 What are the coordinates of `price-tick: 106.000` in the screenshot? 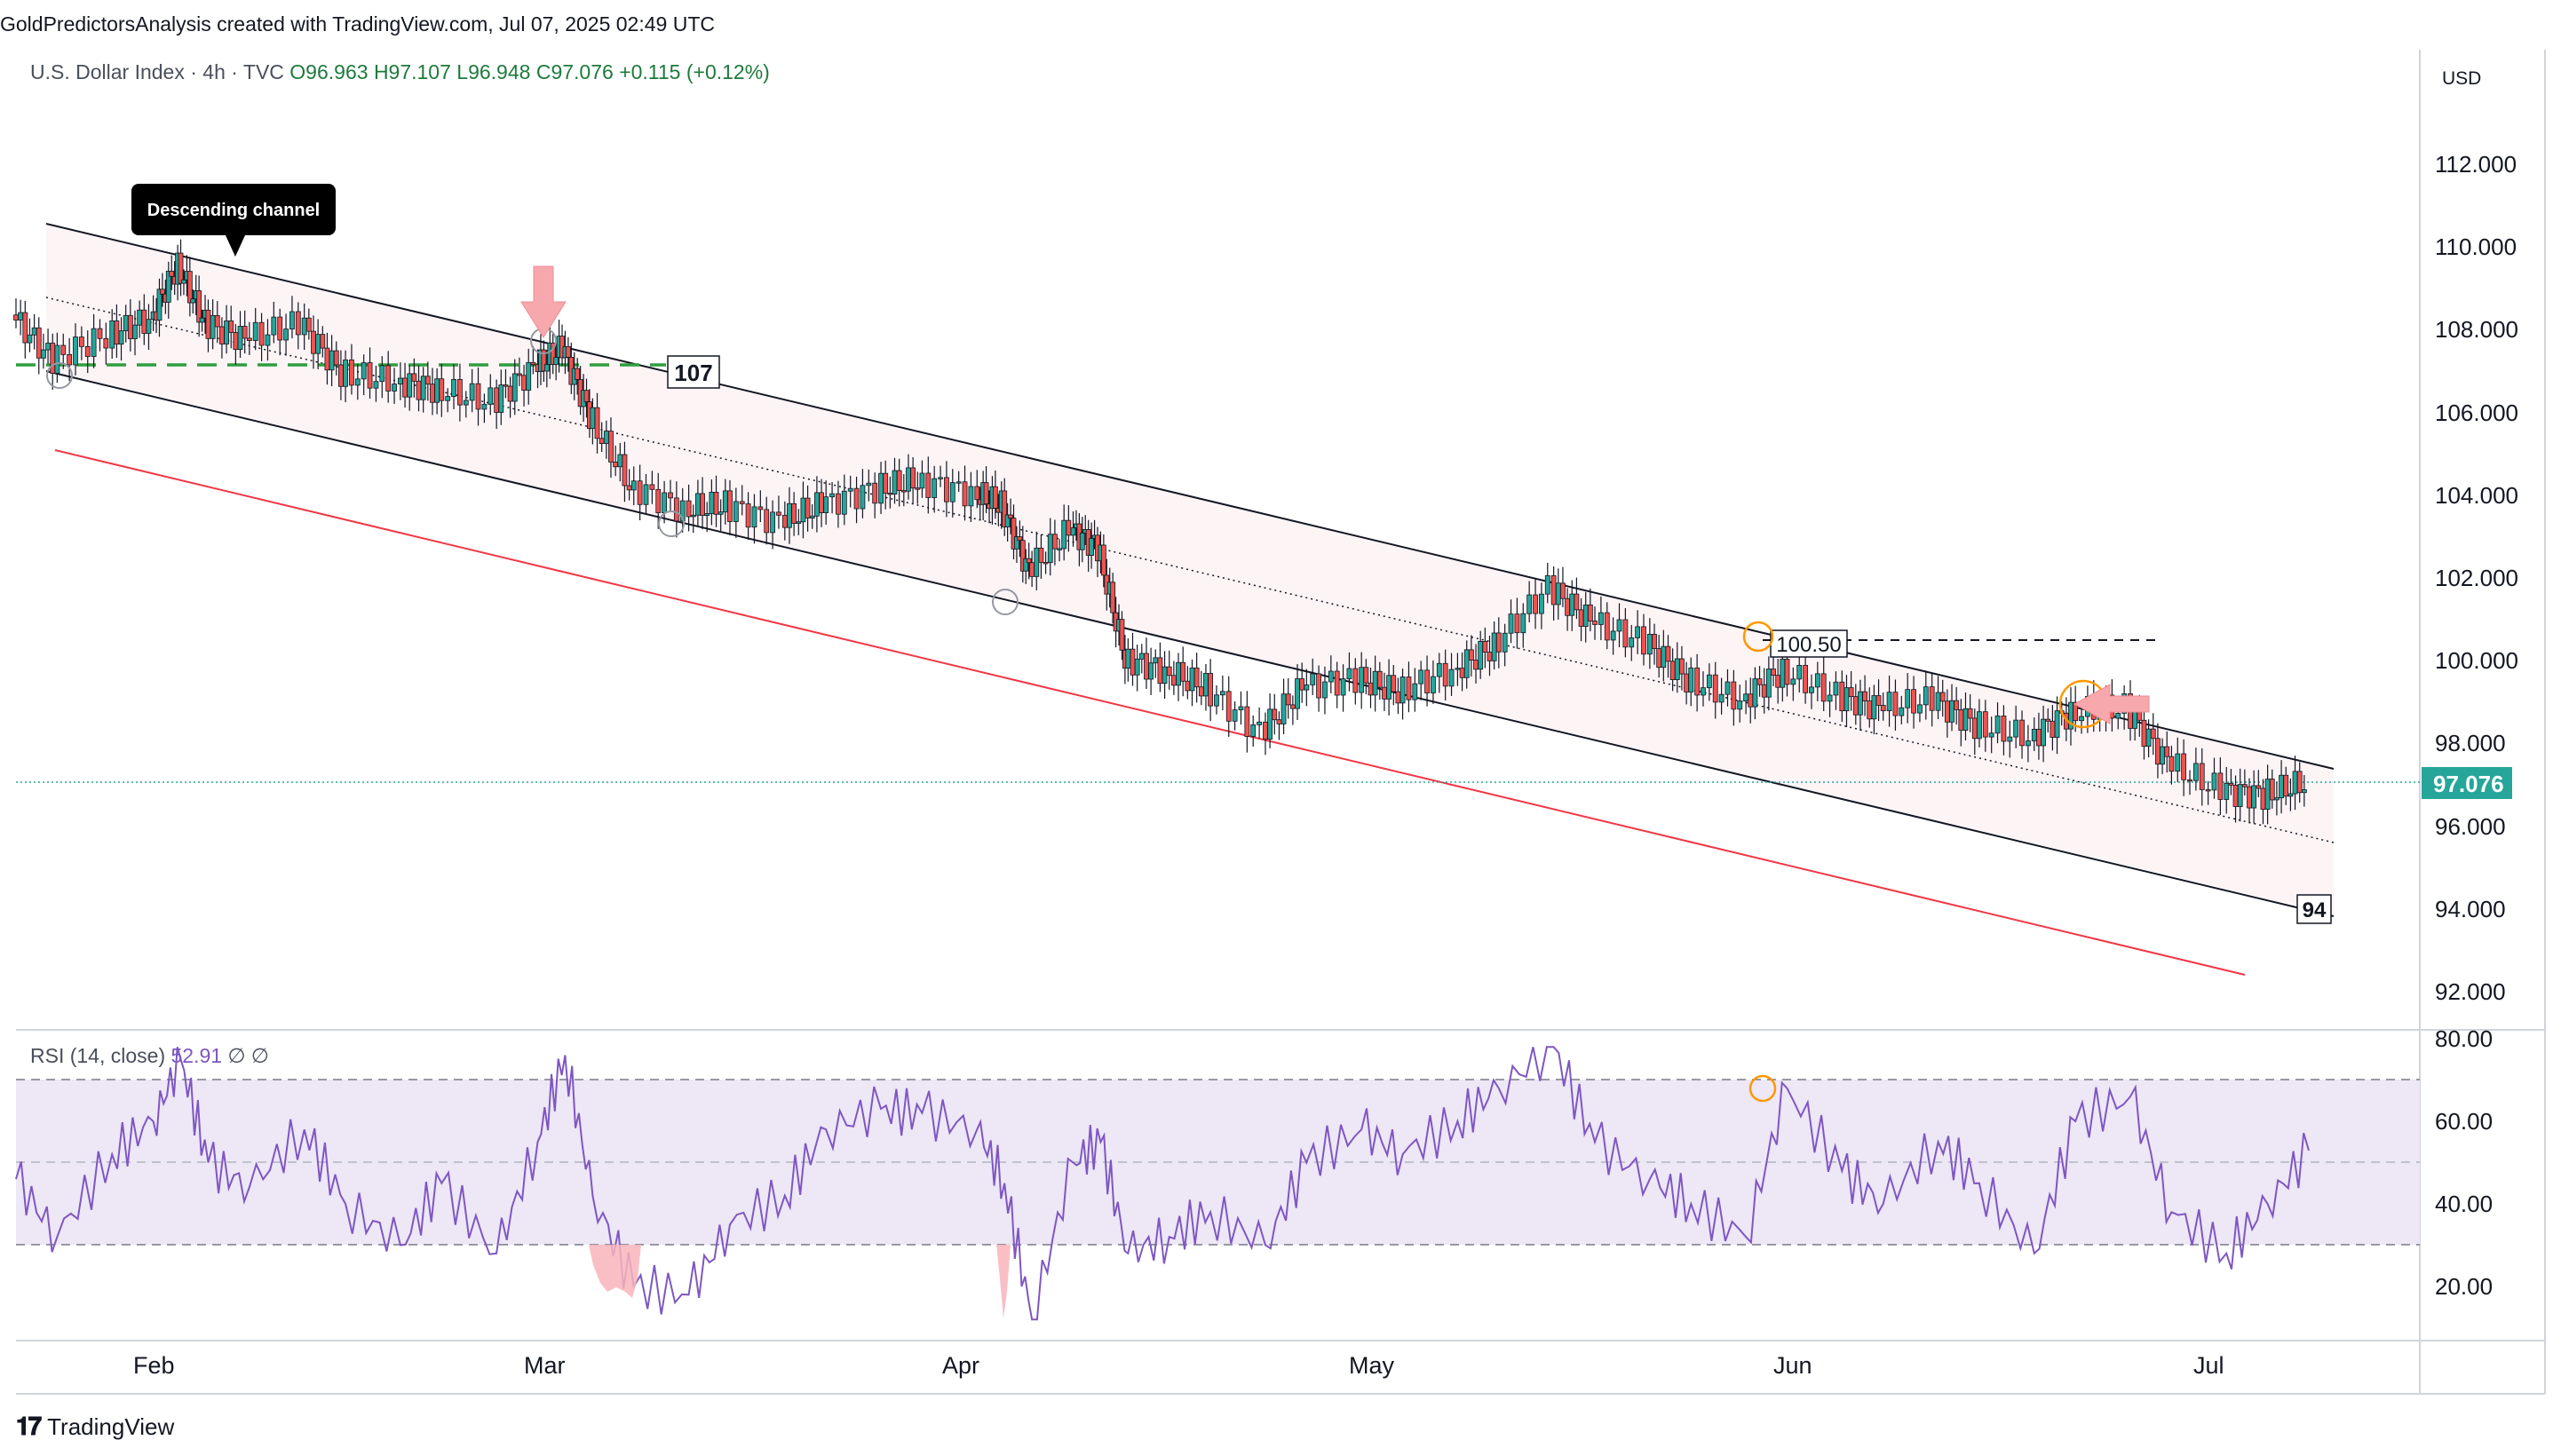 It's located at (2476, 413).